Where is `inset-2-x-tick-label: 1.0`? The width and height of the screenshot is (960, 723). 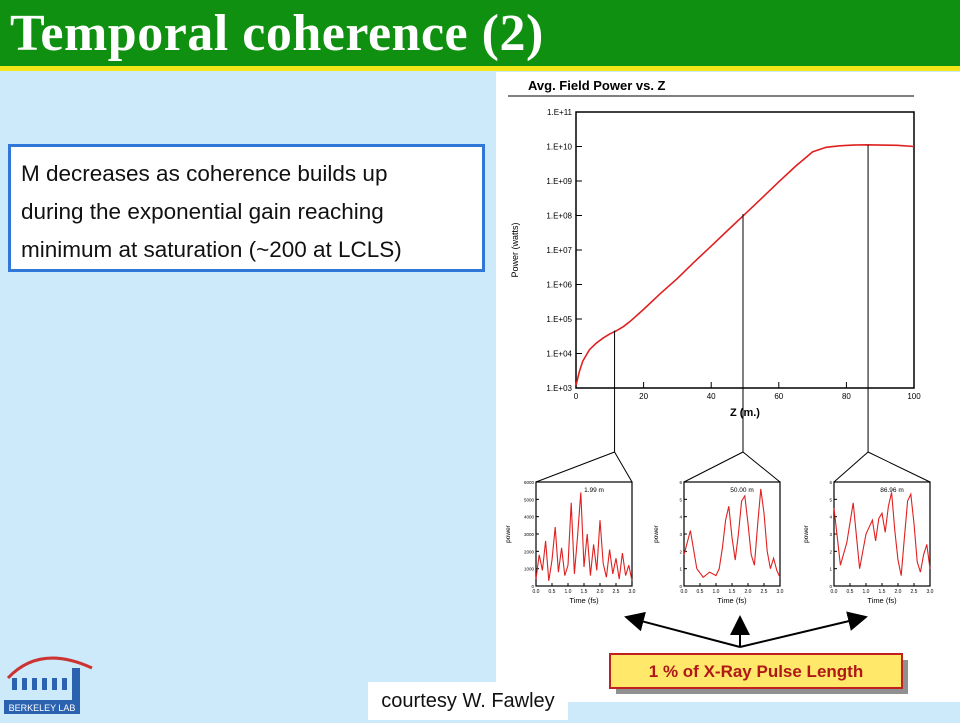
inset-2-x-tick-label: 1.0 is located at coordinates (716, 592).